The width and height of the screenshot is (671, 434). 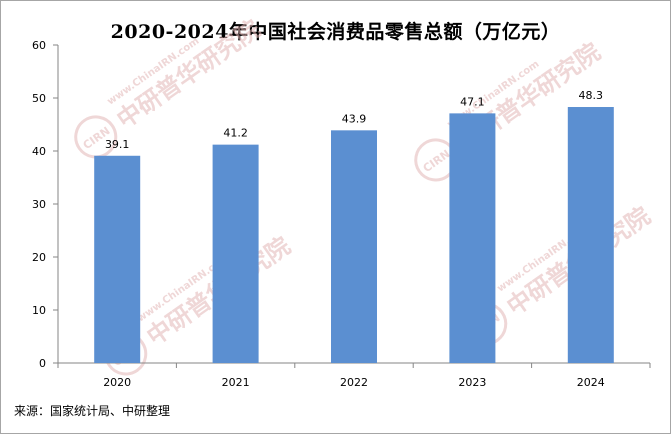 What do you see at coordinates (472, 238) in the screenshot?
I see `bar-2023` at bounding box center [472, 238].